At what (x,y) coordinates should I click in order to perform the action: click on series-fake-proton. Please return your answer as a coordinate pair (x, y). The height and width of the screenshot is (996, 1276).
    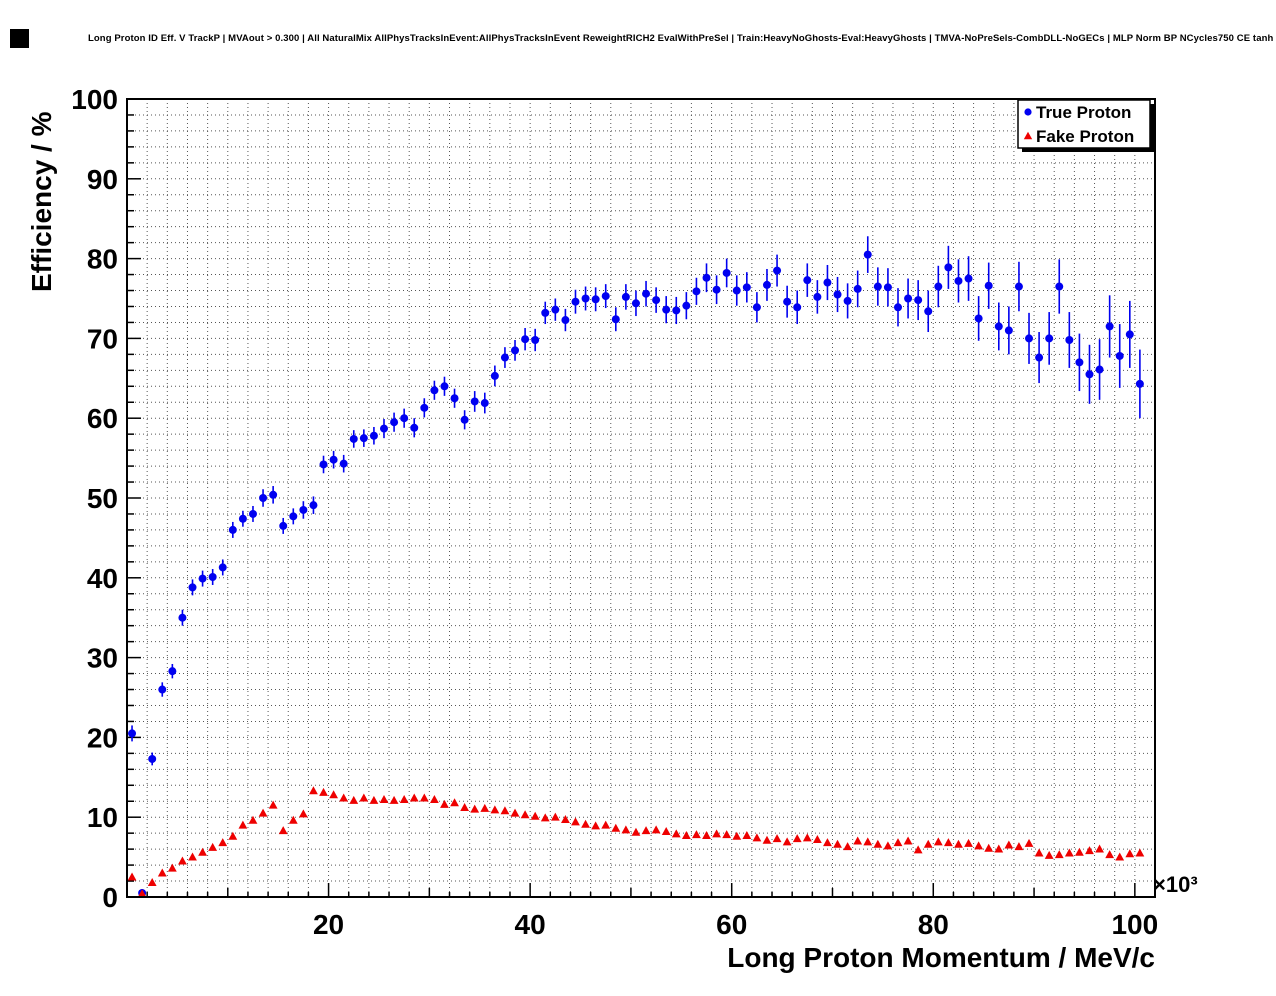
    Looking at the image, I should click on (636, 842).